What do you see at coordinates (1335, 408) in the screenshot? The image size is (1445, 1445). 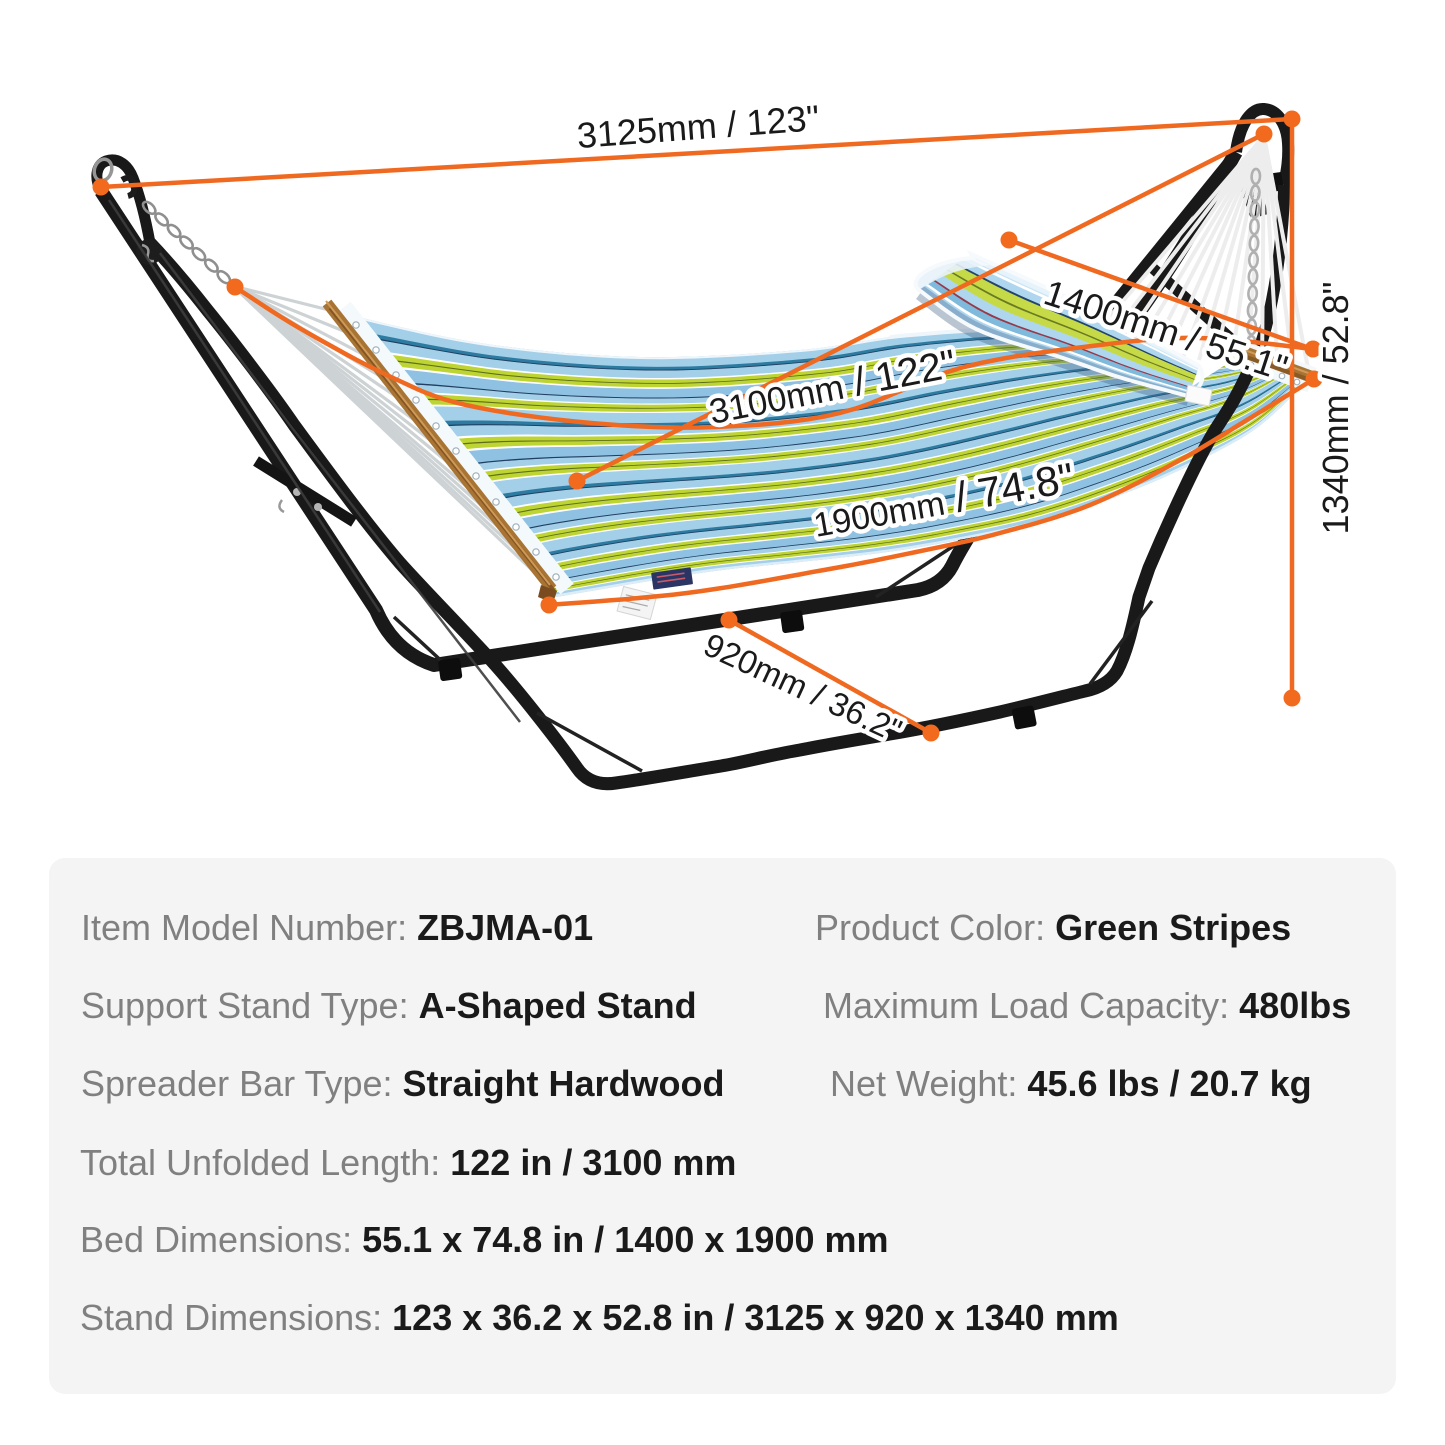 I see `svg-text: 1340mm / 52.8"` at bounding box center [1335, 408].